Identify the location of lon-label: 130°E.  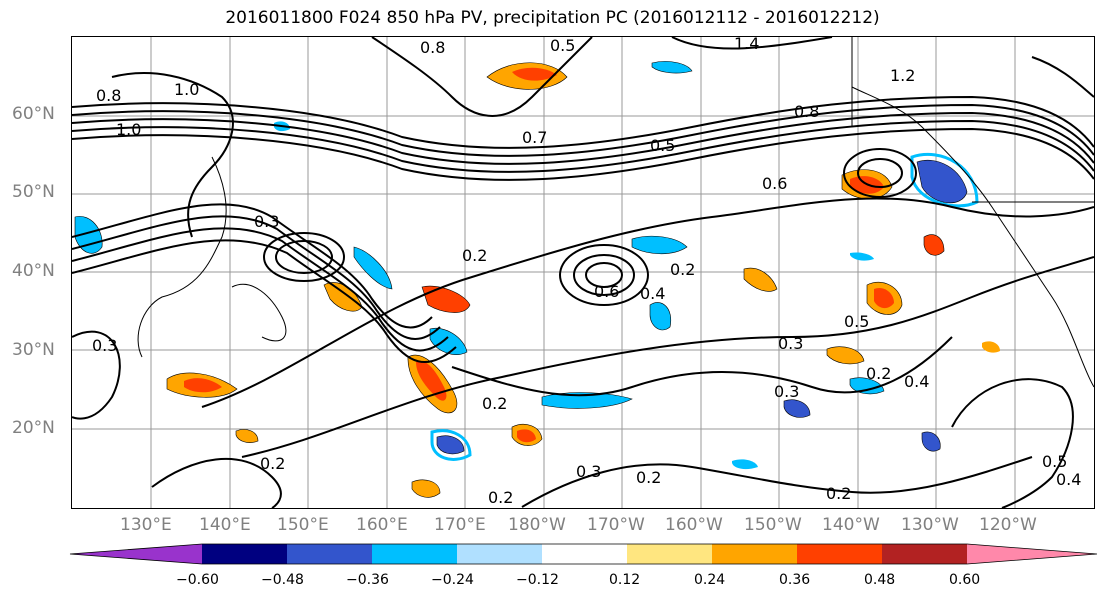
(146, 525).